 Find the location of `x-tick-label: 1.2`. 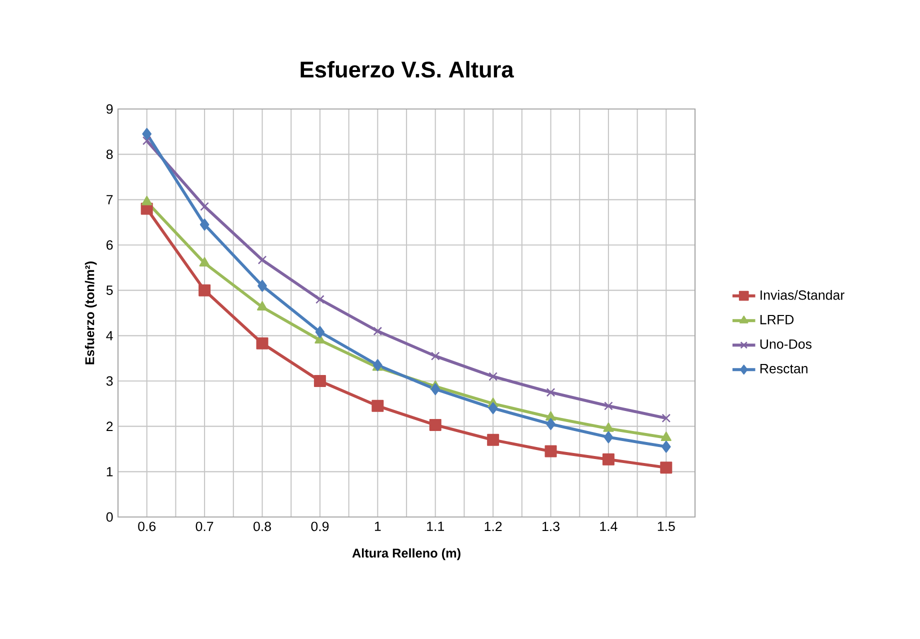

x-tick-label: 1.2 is located at coordinates (493, 527).